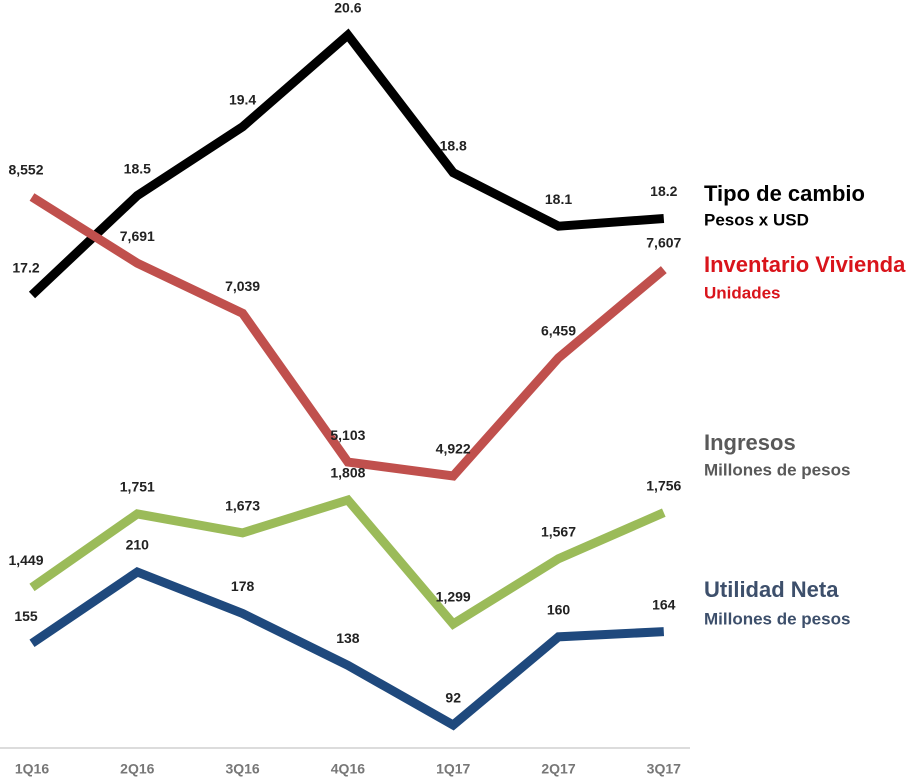 This screenshot has height=778, width=912. I want to click on legend-unit: Unidades, so click(742, 292).